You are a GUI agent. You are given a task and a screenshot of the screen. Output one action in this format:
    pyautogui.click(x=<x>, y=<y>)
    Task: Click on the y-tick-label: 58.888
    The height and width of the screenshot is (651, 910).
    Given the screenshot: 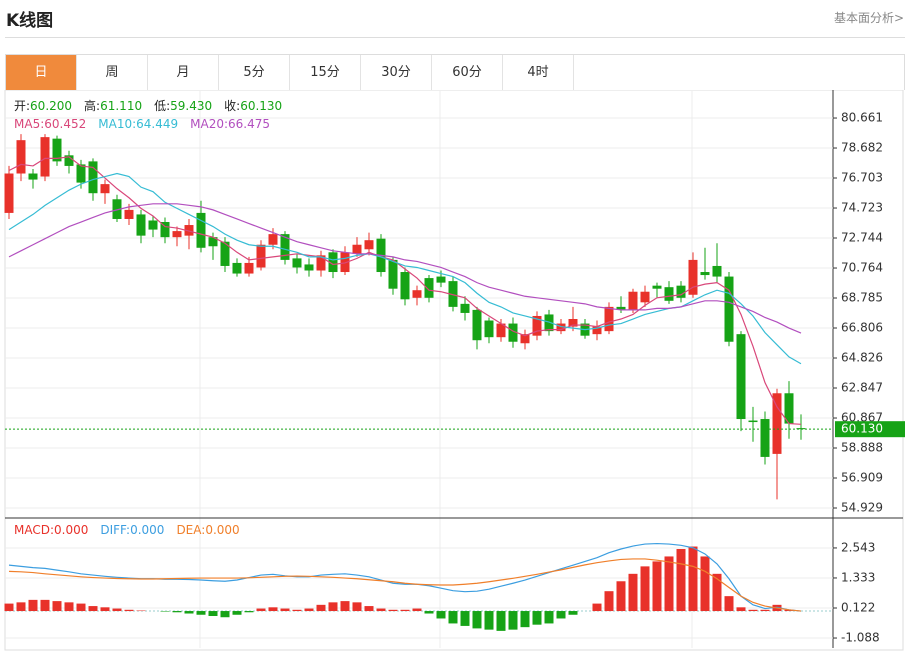 What is the action you would take?
    pyautogui.click(x=862, y=448)
    